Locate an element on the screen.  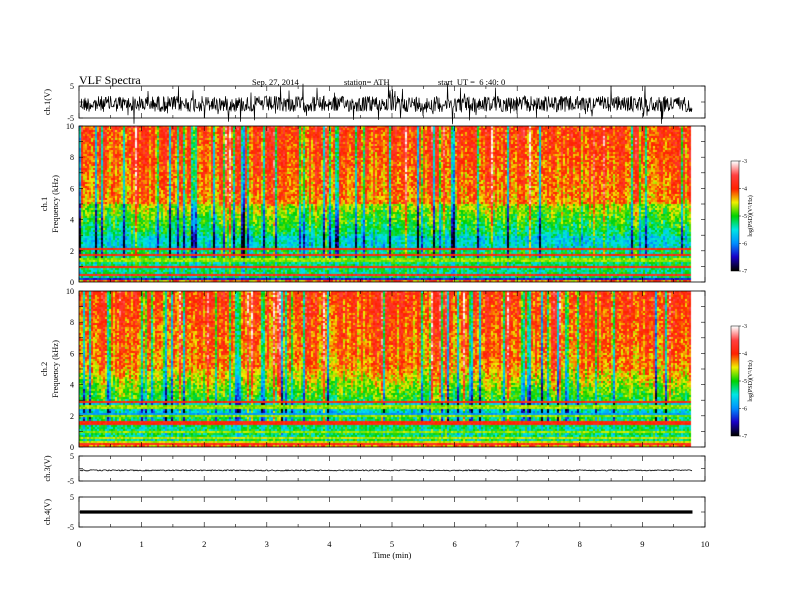
x-tick-label: 5 is located at coordinates (392, 544).